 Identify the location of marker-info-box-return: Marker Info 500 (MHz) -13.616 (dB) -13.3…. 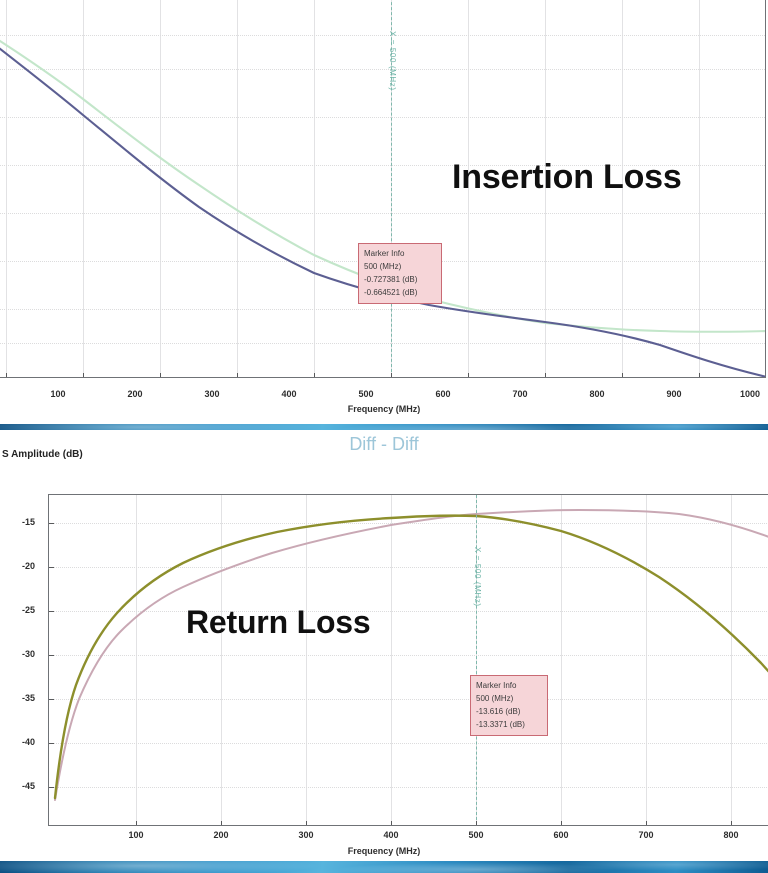
(509, 705).